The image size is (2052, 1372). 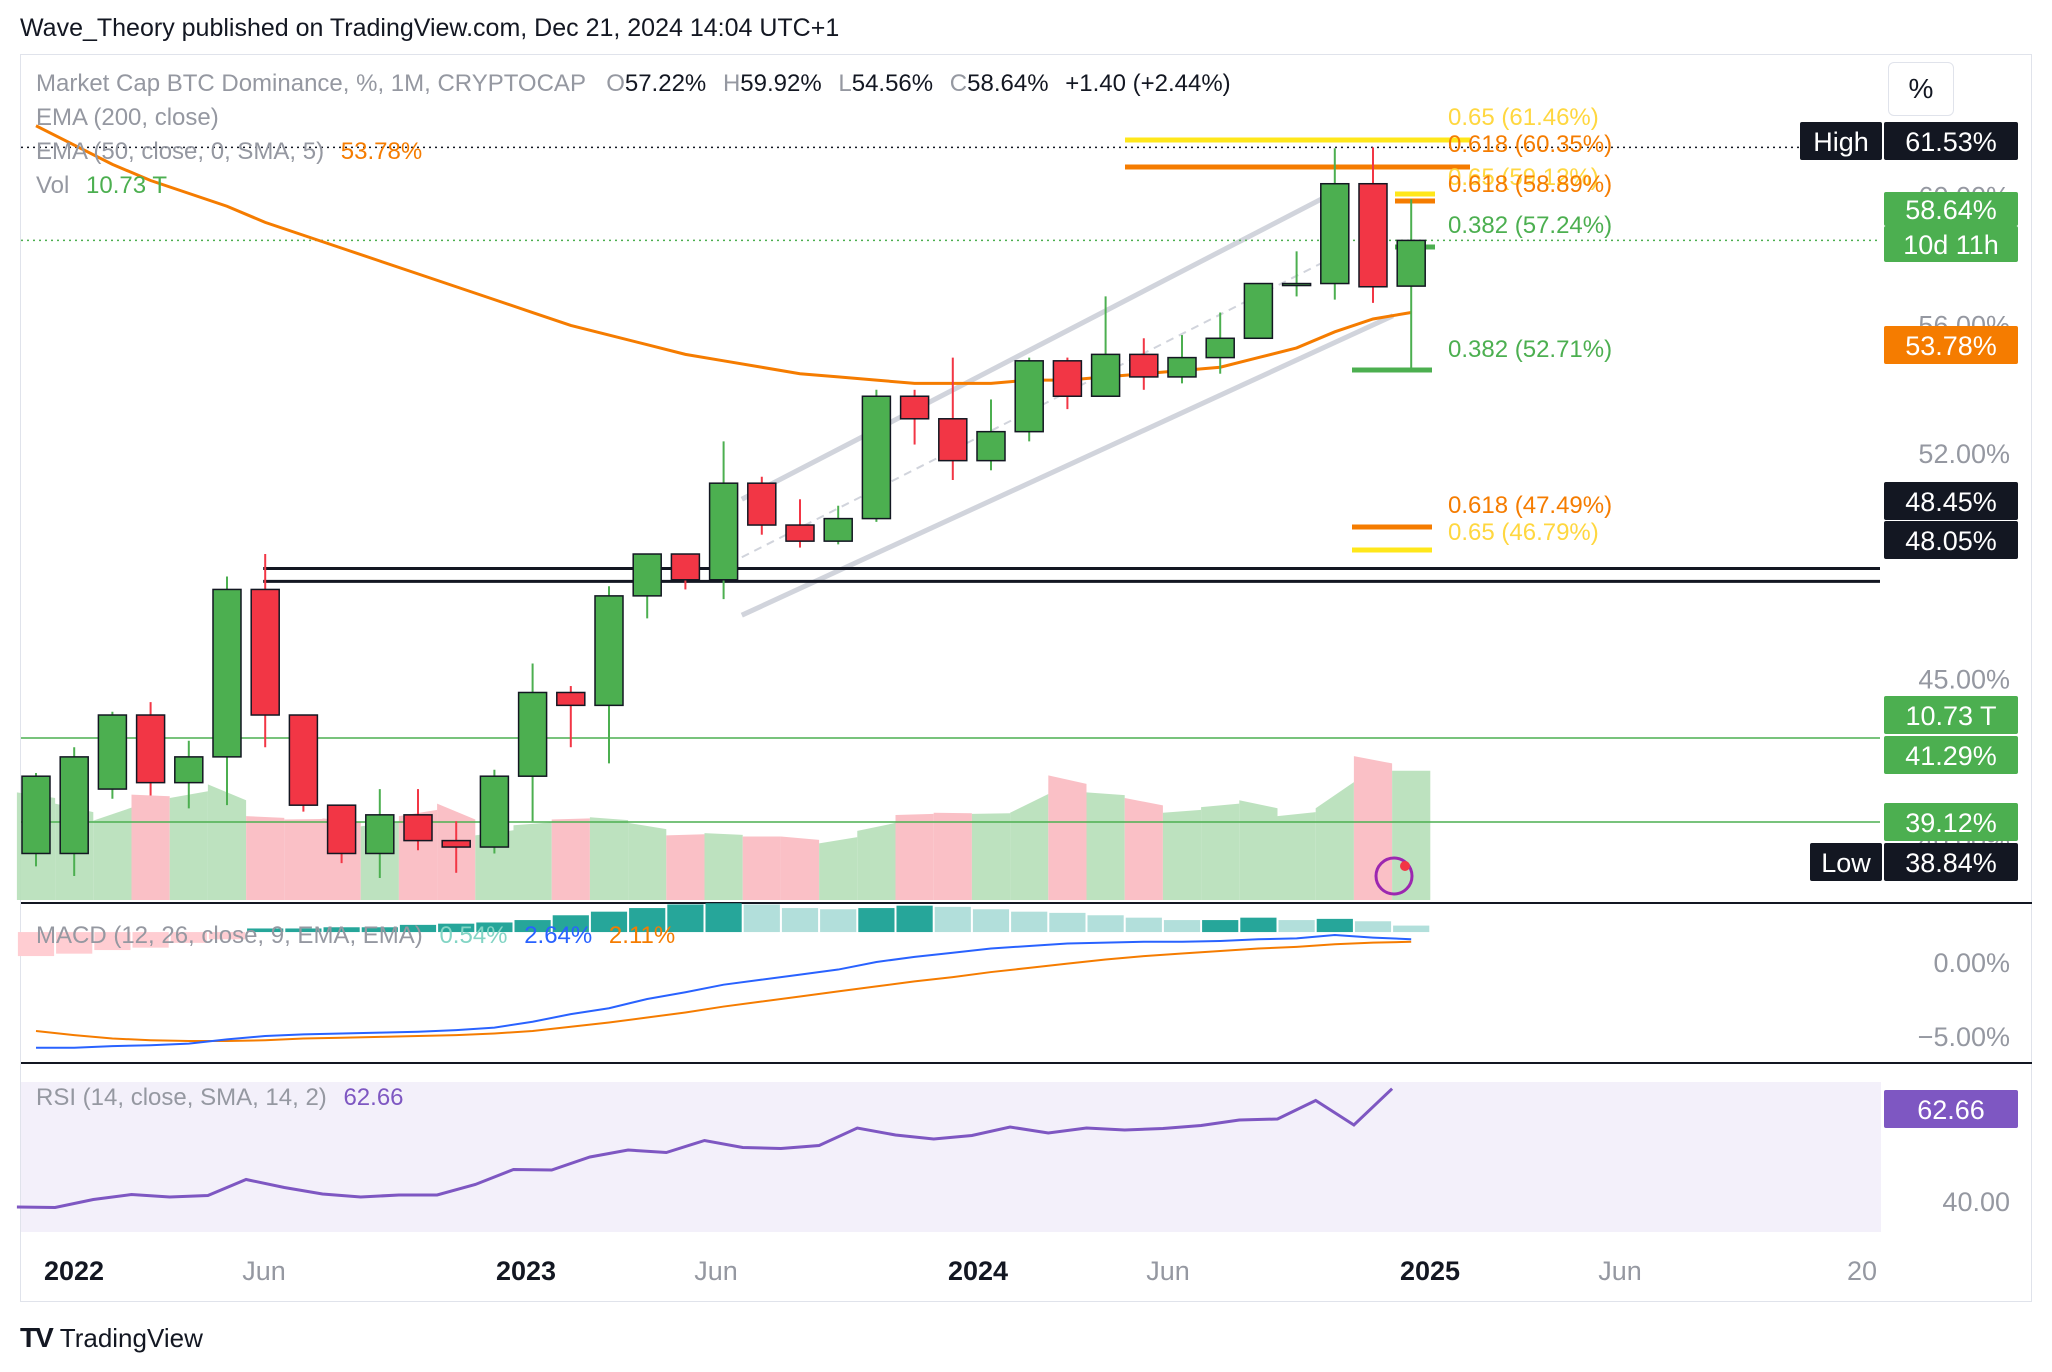 I want to click on price-tick-label: 52.00%, so click(x=1964, y=454).